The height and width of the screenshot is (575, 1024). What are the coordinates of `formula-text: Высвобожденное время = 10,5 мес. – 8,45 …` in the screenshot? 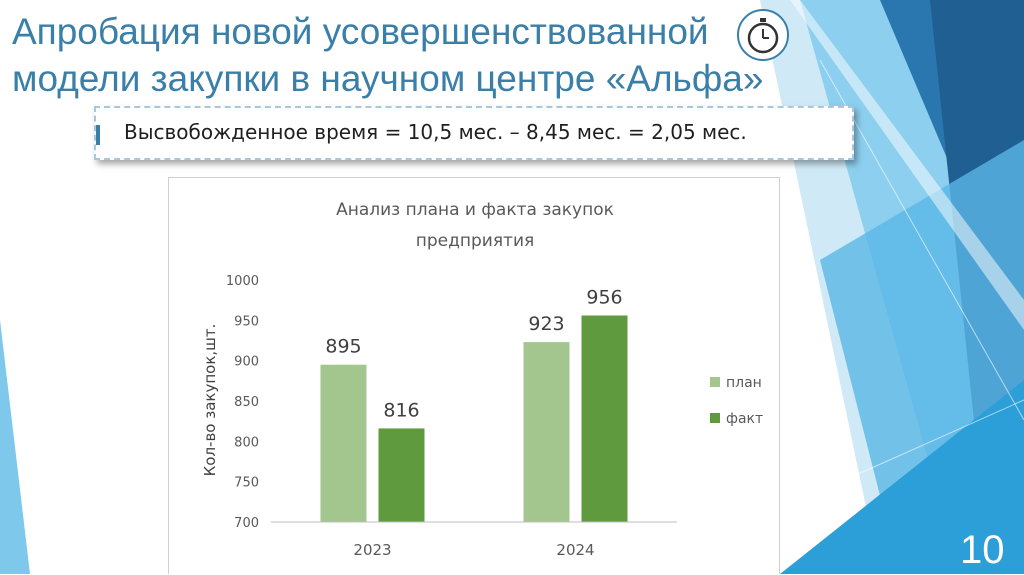 It's located at (435, 132).